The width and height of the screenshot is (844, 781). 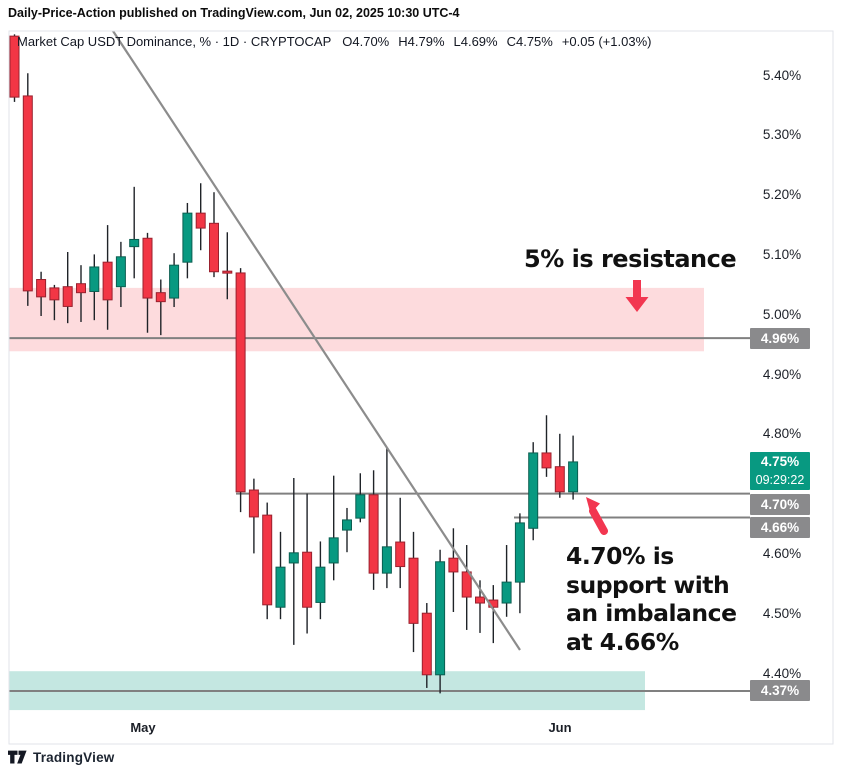 I want to click on price-axis-label: 4.40%, so click(x=782, y=673).